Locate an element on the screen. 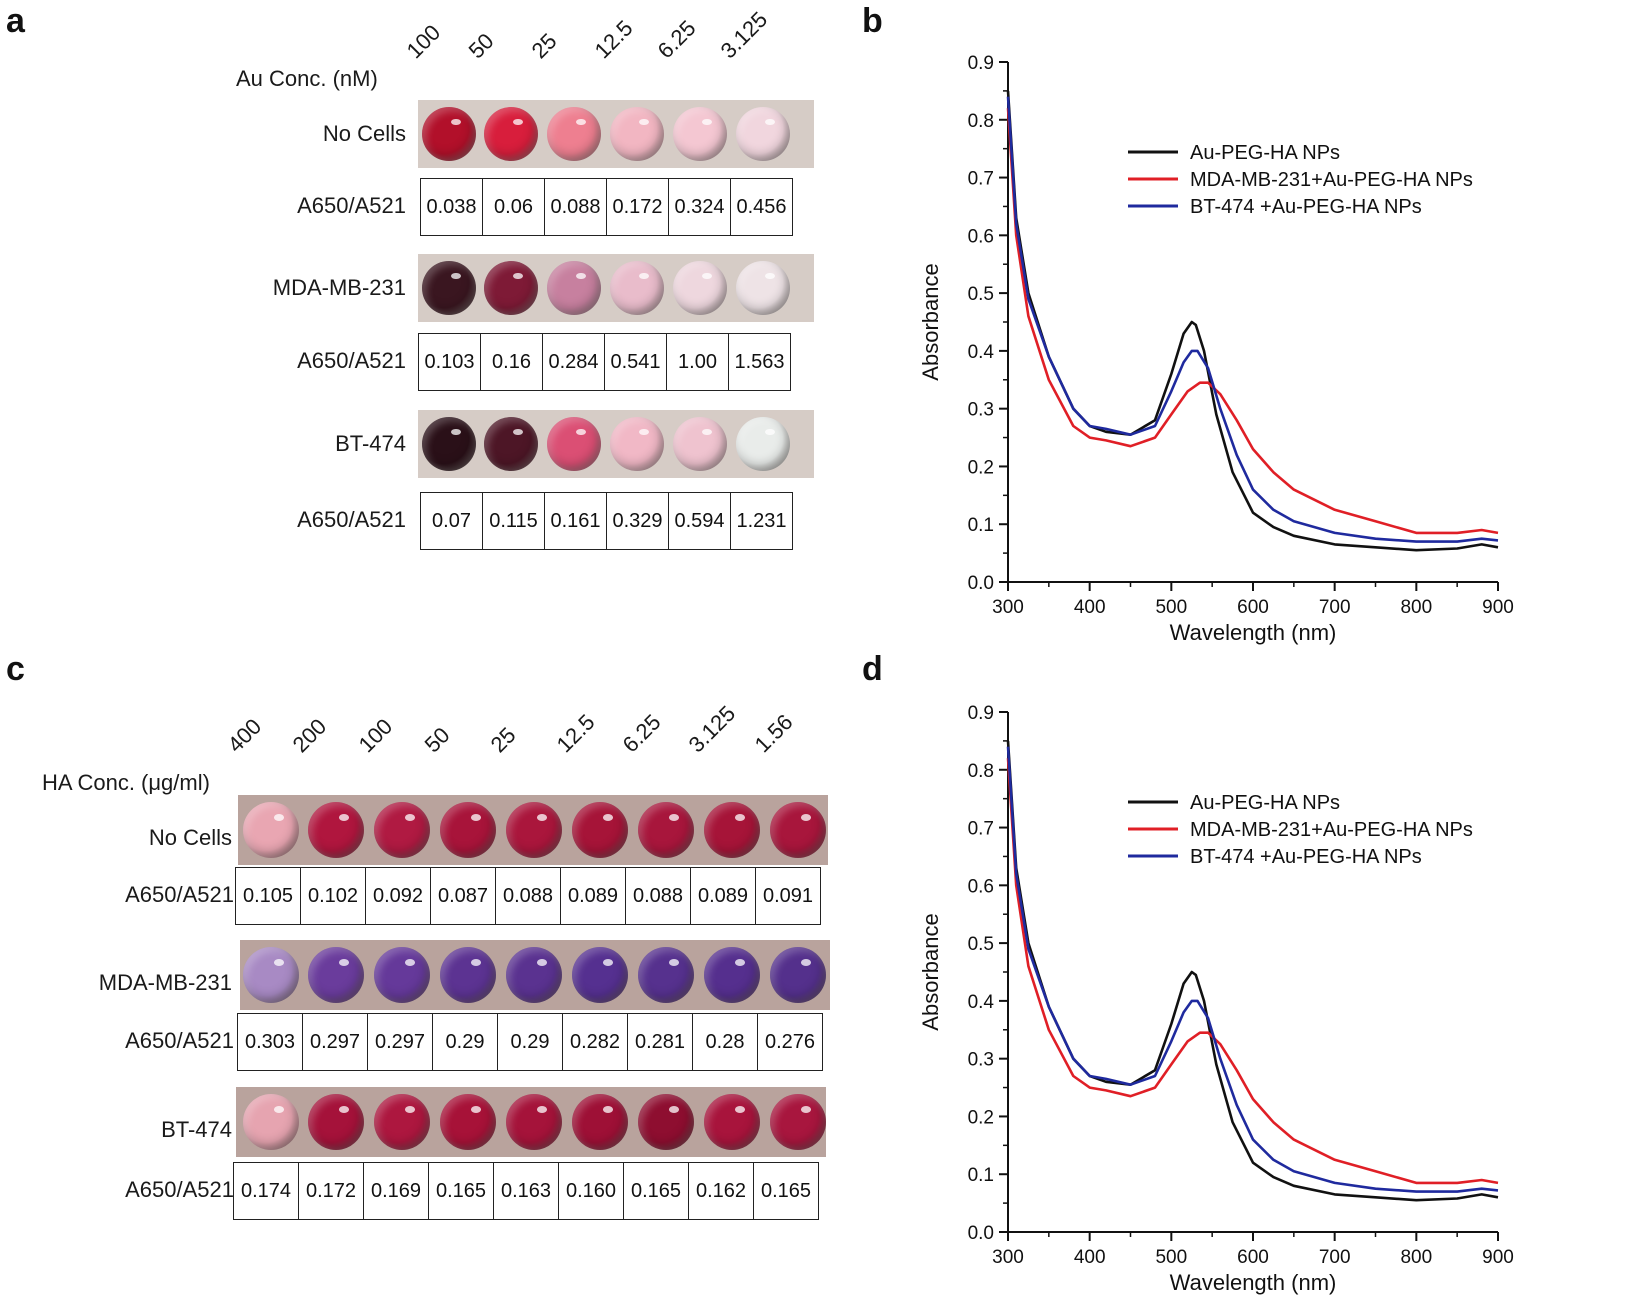 This screenshot has width=1650, height=1314. y-tick-label: 0.2 is located at coordinates (981, 1117).